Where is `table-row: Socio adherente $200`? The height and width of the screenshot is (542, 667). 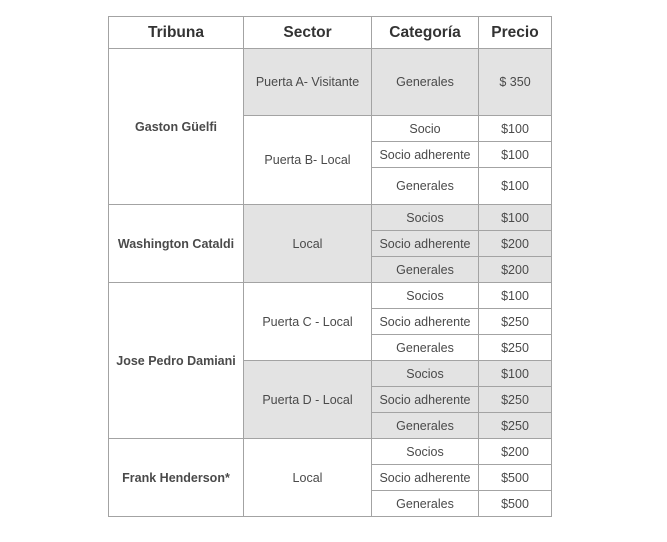
table-row: Socio adherente $200 is located at coordinates (330, 243).